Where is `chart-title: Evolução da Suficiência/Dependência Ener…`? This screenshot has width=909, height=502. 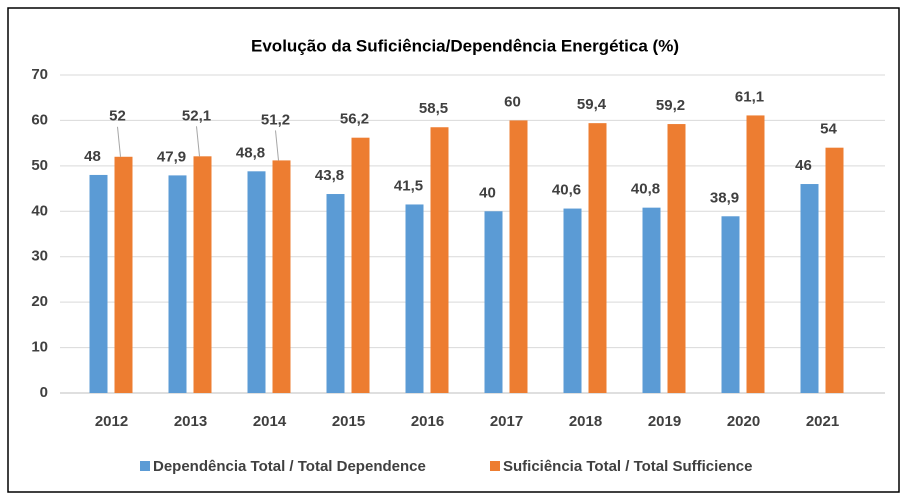
chart-title: Evolução da Suficiência/Dependência Ener… is located at coordinates (465, 45).